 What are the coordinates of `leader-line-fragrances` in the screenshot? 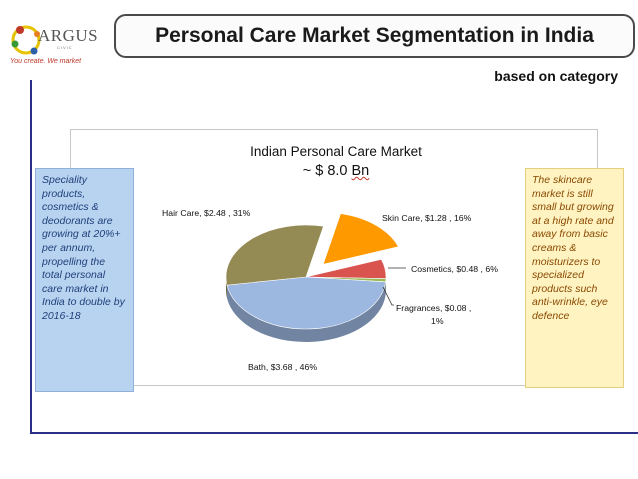 It's located at (388, 296).